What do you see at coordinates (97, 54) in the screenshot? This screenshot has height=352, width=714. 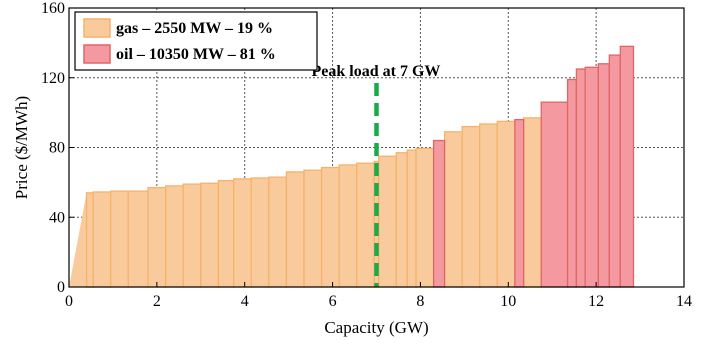 I see `legend-swatch-oil` at bounding box center [97, 54].